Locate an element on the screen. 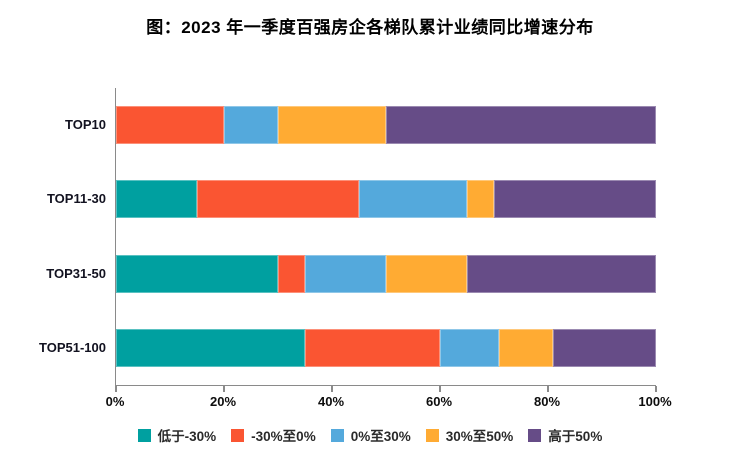 The image size is (740, 468). category-label: TOP10 is located at coordinates (85, 125).